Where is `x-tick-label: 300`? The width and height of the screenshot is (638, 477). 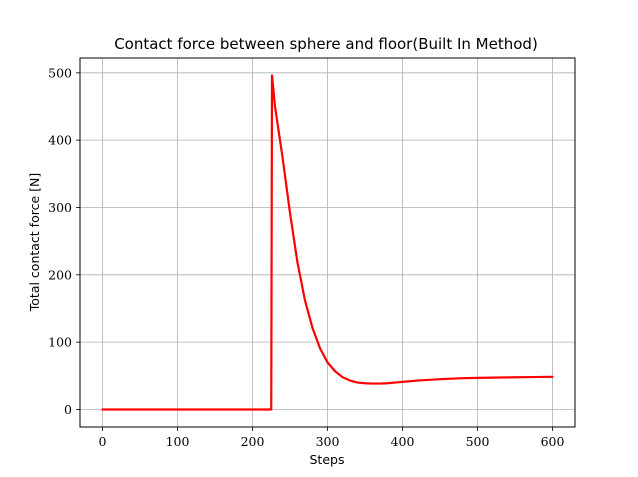 x-tick-label: 300 is located at coordinates (328, 441).